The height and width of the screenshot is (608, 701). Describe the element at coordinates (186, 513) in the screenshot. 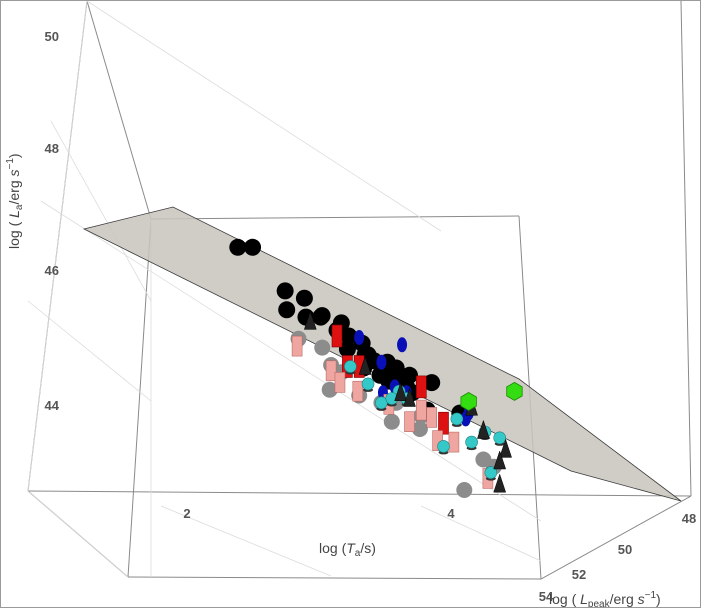

I see `x-tick-2: 2` at that location.